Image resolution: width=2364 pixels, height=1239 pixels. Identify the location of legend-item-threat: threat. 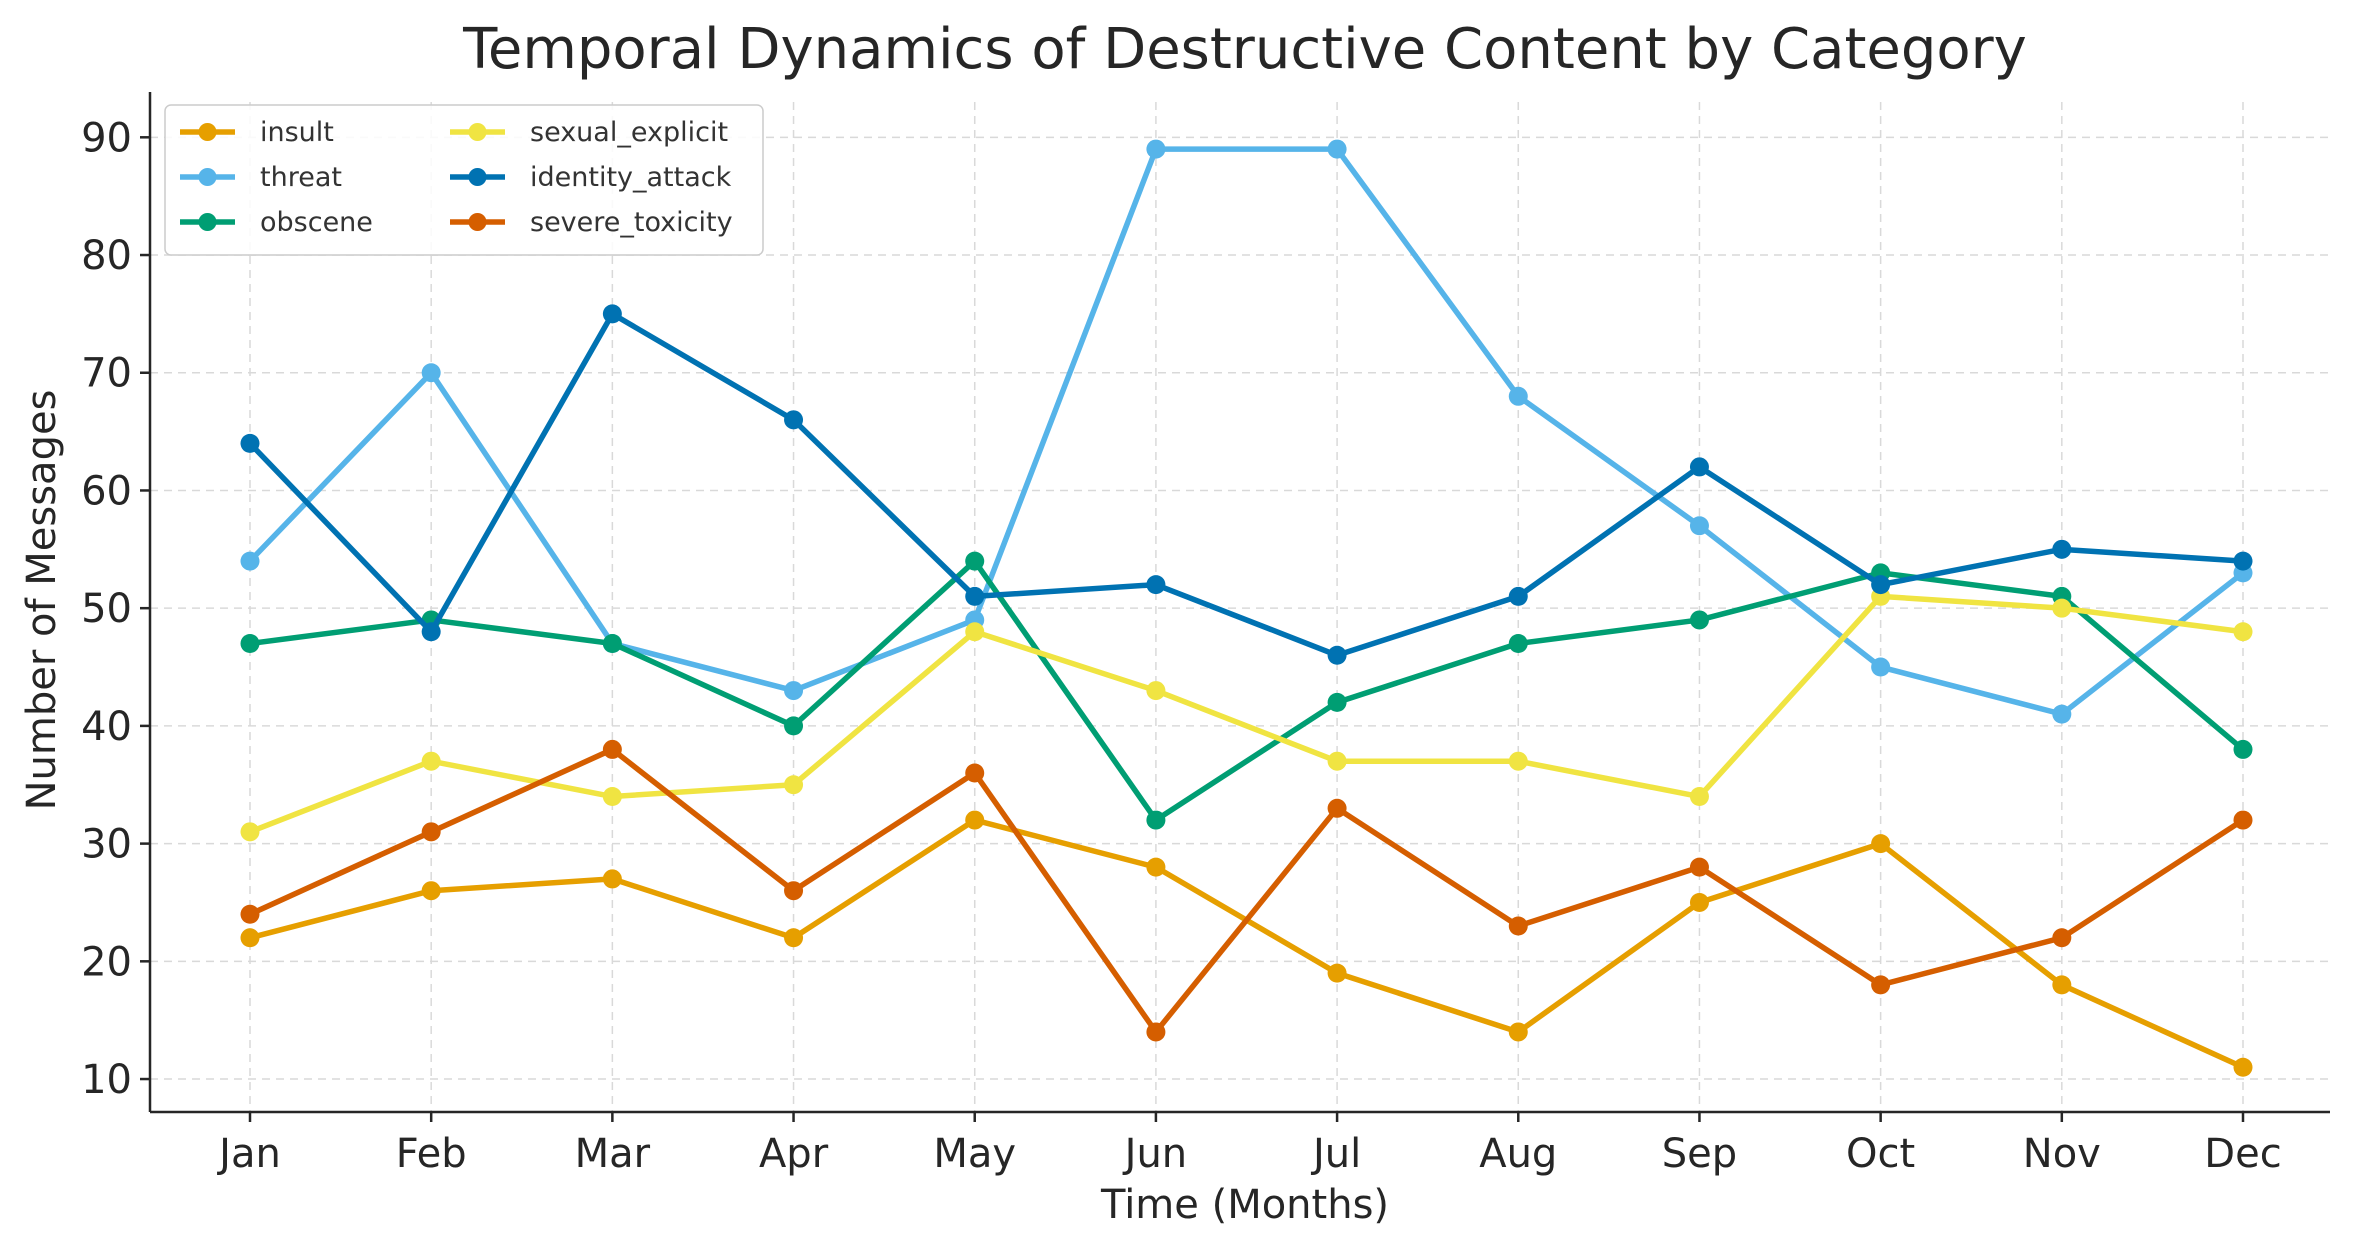
(261, 177).